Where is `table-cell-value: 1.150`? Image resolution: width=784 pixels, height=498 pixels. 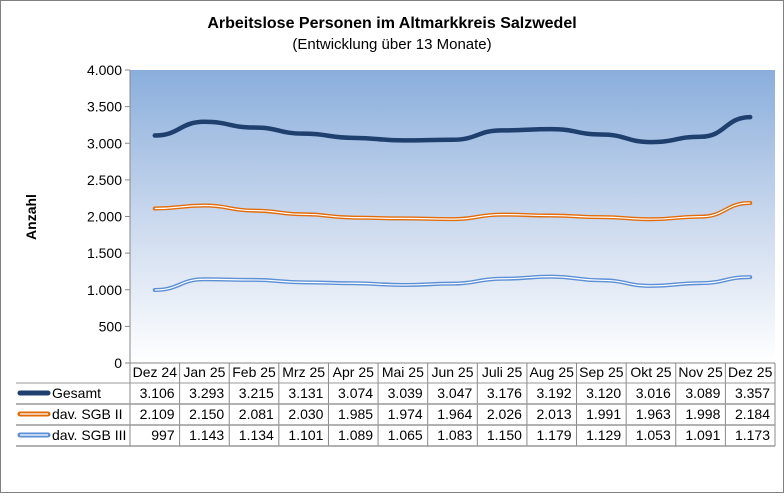 table-cell-value: 1.150 is located at coordinates (504, 435).